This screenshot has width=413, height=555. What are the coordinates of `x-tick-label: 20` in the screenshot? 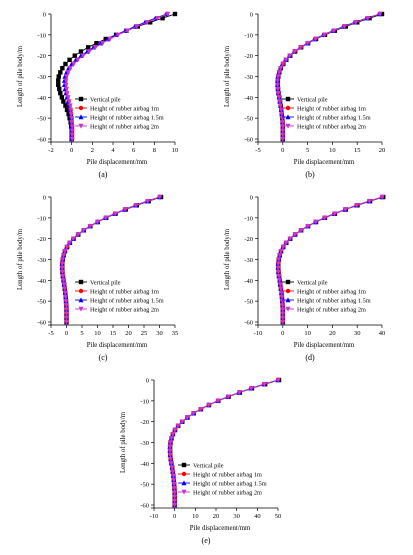 It's located at (128, 333).